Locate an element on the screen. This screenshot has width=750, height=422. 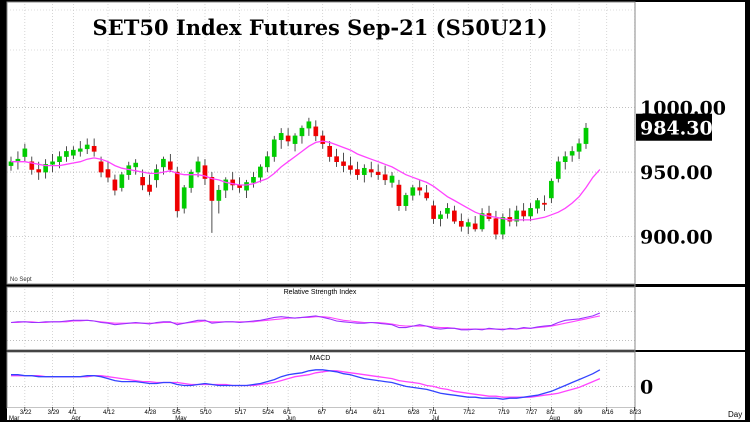
x-tick-label: 6/7 is located at coordinates (322, 413).